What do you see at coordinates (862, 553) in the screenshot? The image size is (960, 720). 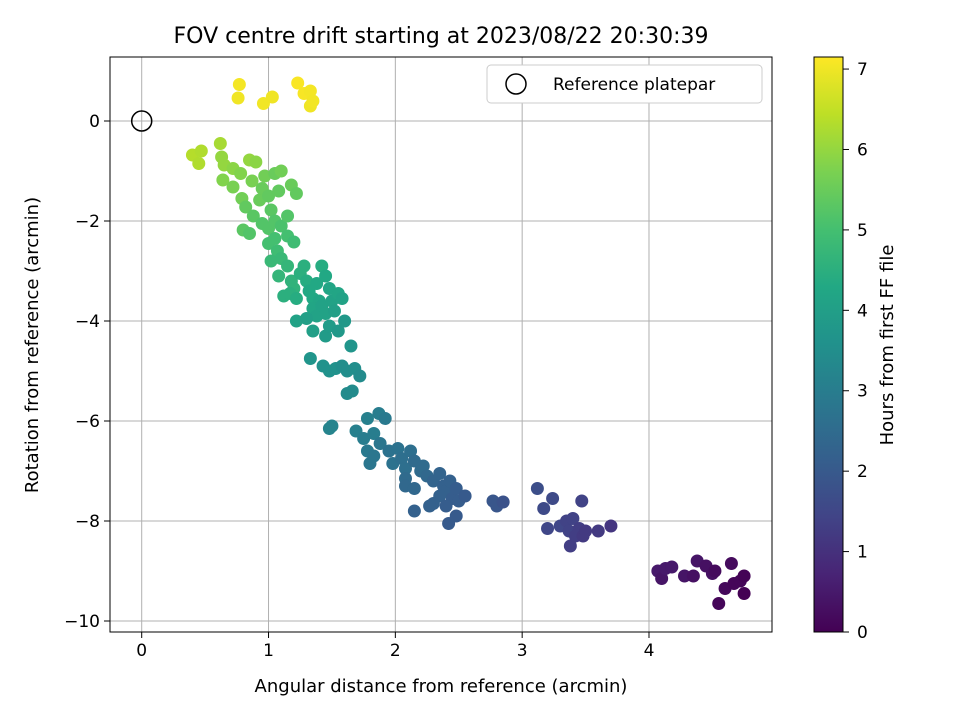 I see `colorbar-tick-label: 1` at bounding box center [862, 553].